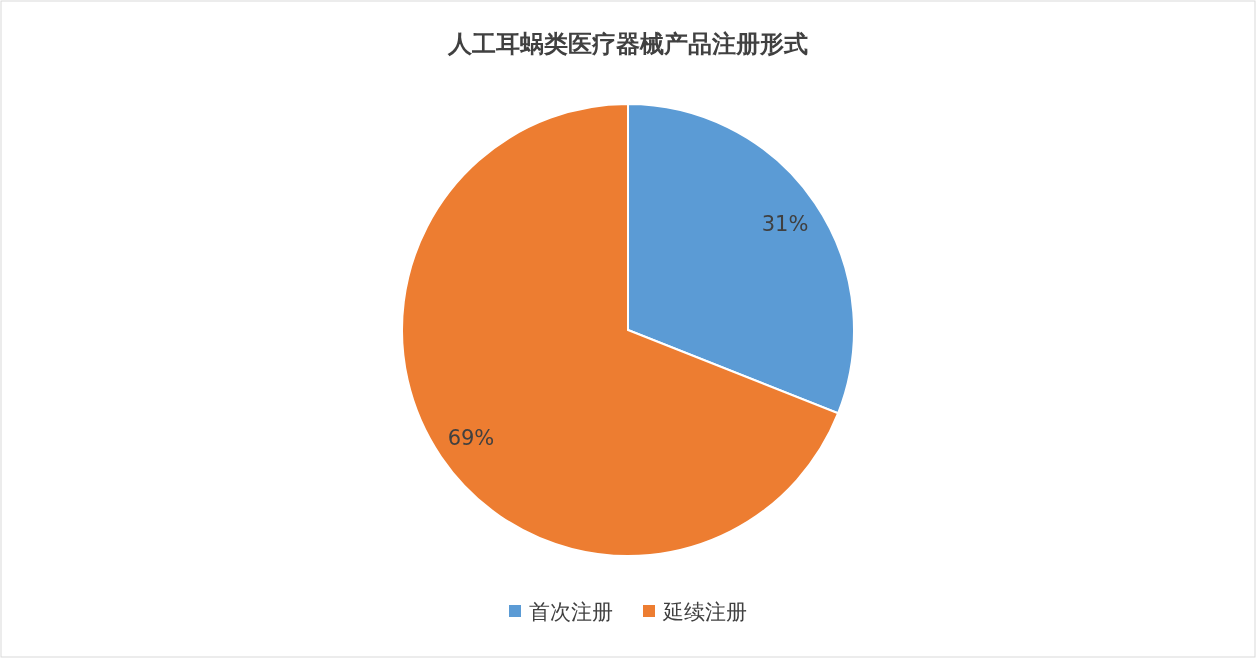 This screenshot has height=658, width=1256. Describe the element at coordinates (704, 612) in the screenshot. I see `legend-label: 延续注册` at that location.